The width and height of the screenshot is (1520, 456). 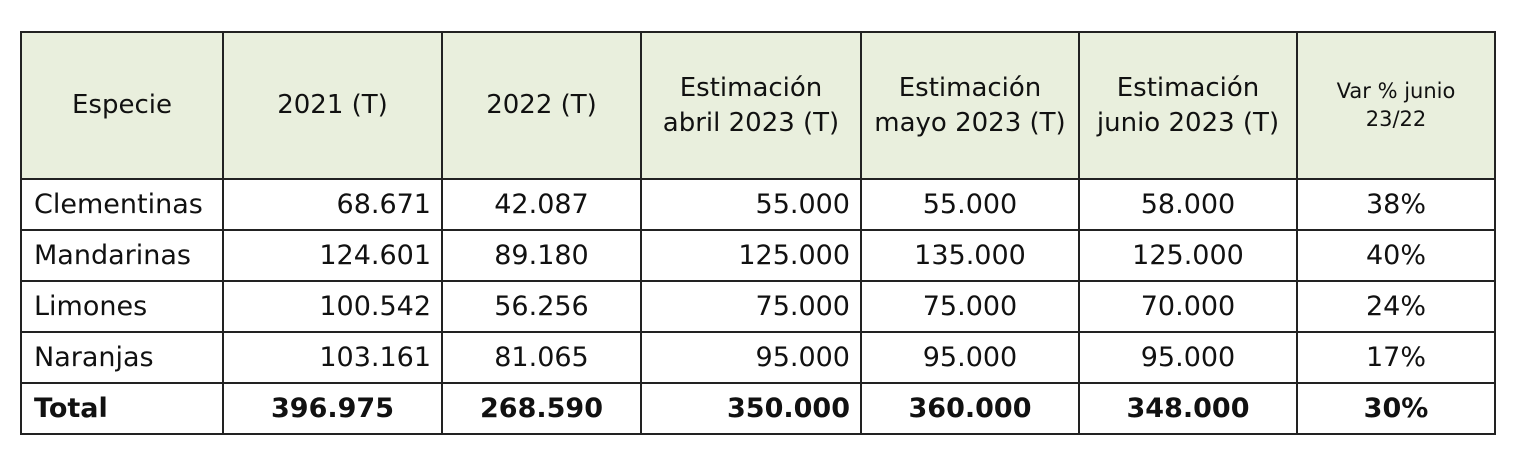 What do you see at coordinates (970, 357) in the screenshot?
I see `cell-estimate-may: 95.000` at bounding box center [970, 357].